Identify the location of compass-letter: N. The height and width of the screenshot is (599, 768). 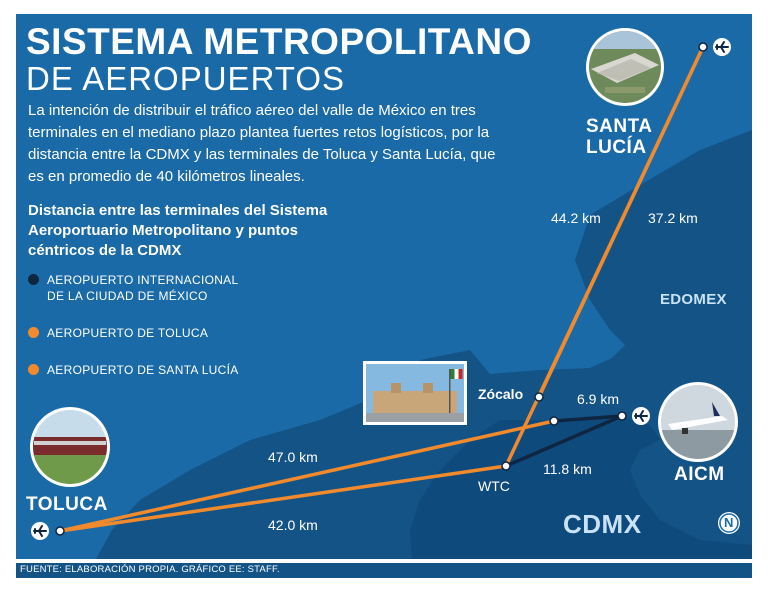
(729, 522).